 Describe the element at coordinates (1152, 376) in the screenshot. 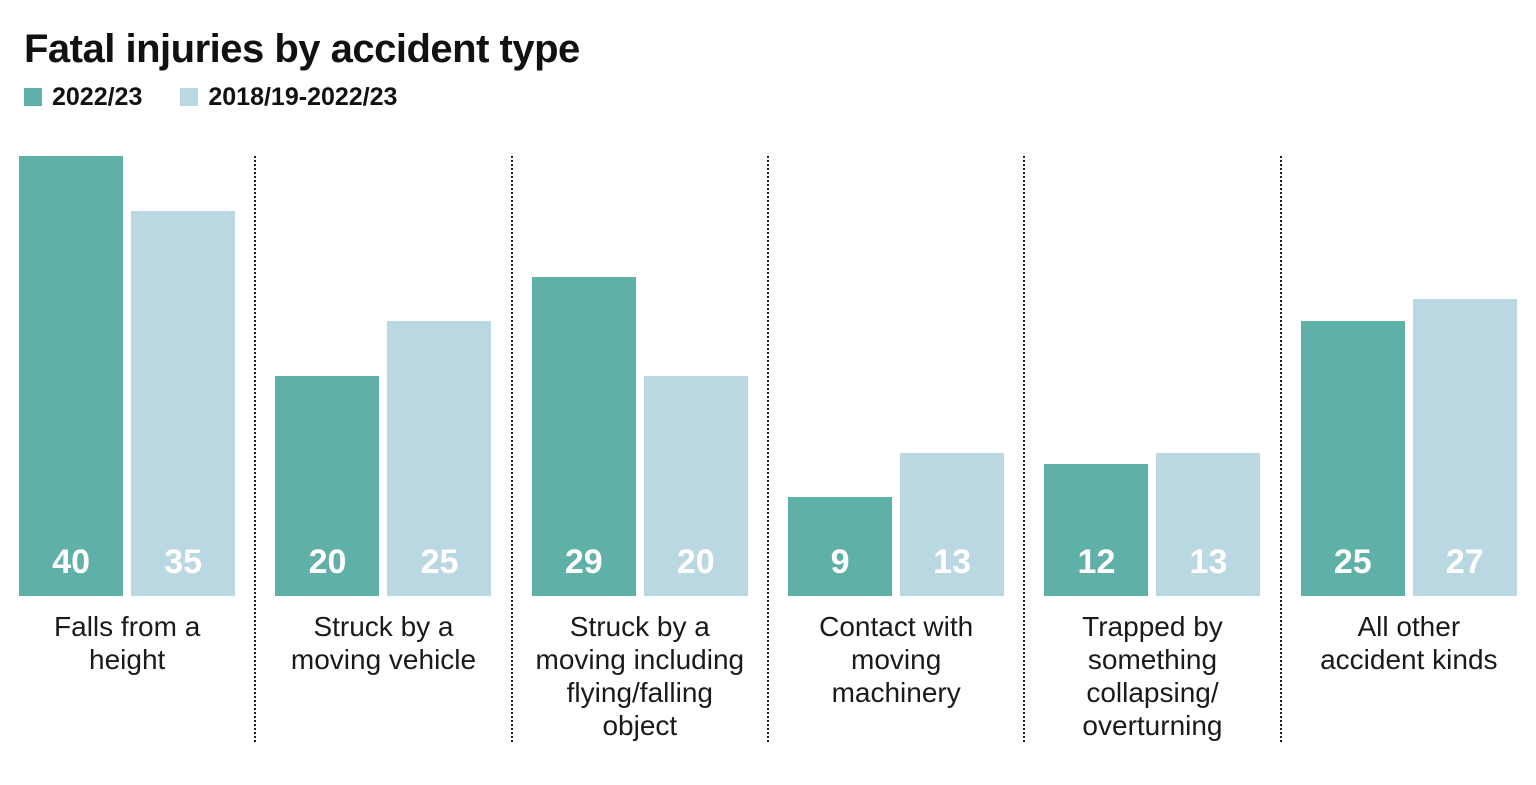

I see `bar-pair: 12 13` at that location.